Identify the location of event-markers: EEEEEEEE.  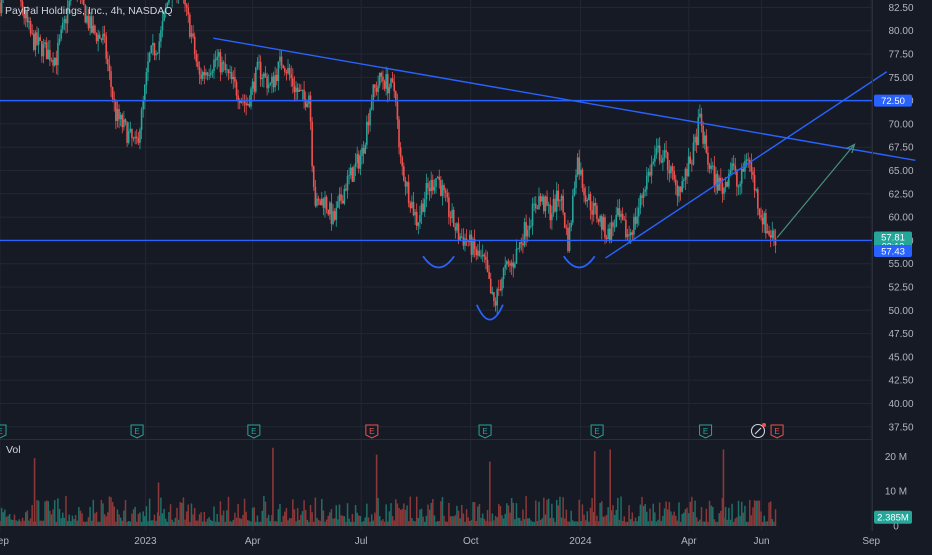
(392, 431).